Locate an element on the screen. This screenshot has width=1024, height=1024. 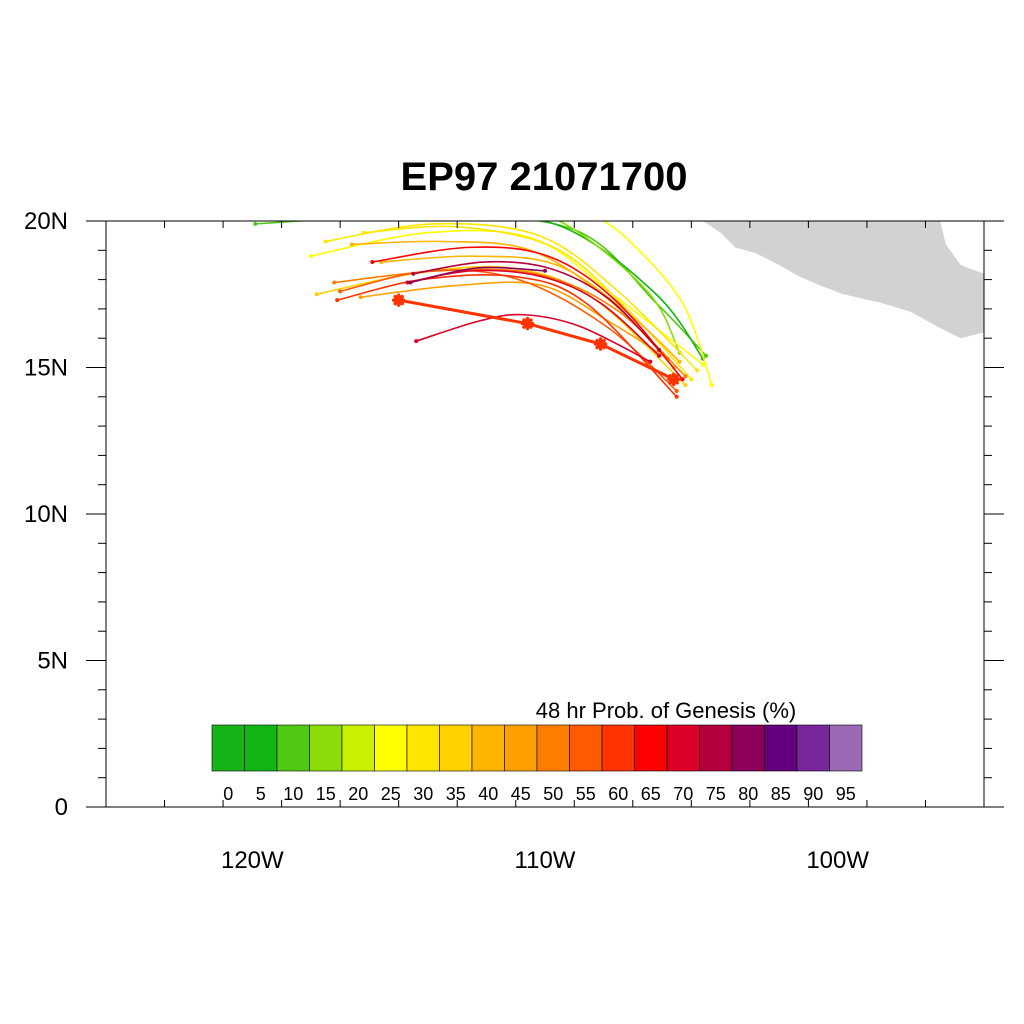
x-tick-label: 110W is located at coordinates (545, 860).